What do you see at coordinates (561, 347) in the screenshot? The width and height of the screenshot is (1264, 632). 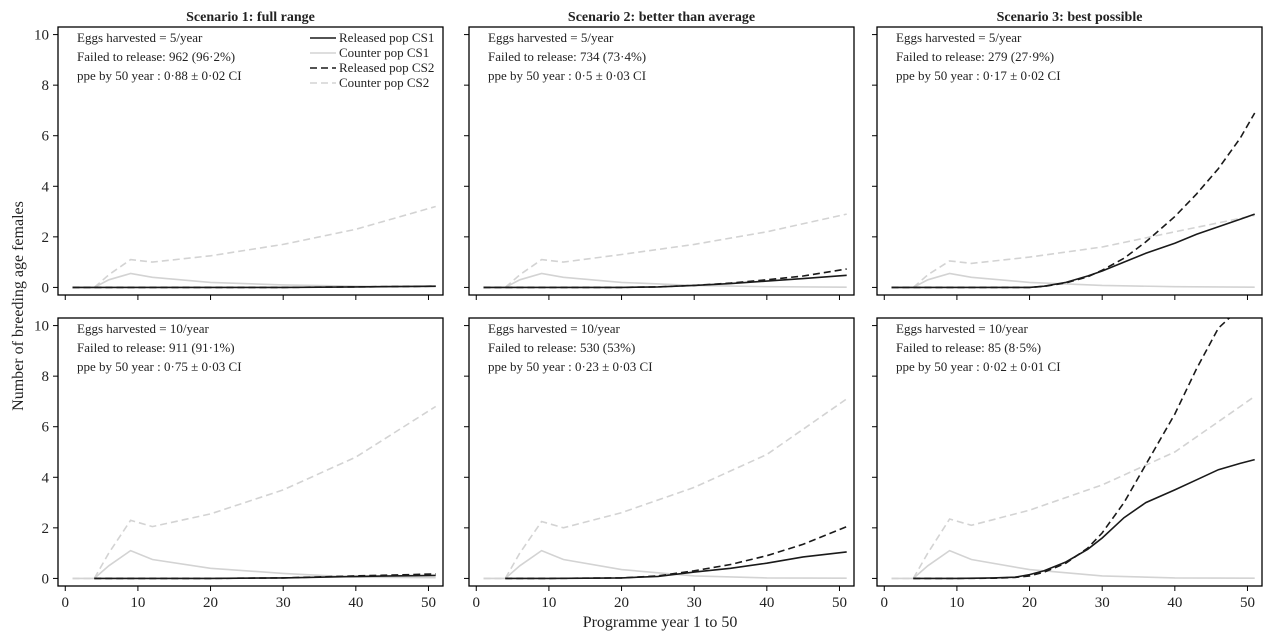 I see `panel-annotation: Failed to release: 530 (53%)` at bounding box center [561, 347].